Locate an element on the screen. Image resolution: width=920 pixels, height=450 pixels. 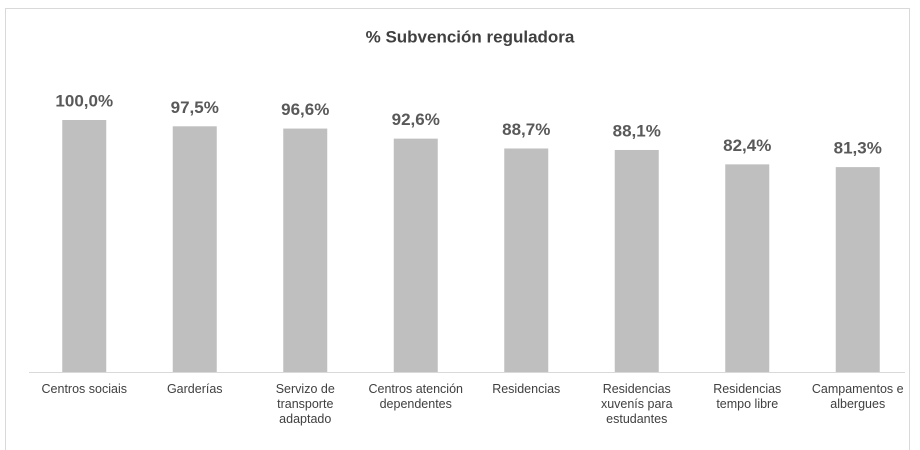
data-label: 92,6% is located at coordinates (416, 119).